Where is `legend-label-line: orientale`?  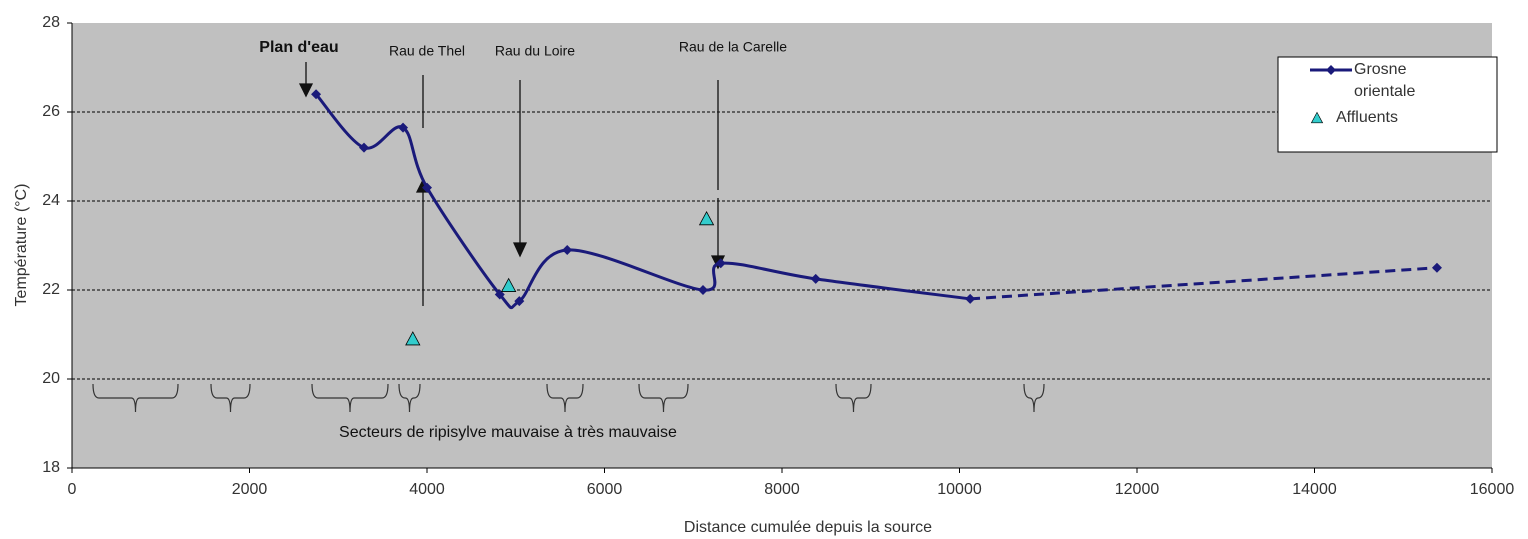 legend-label-line: orientale is located at coordinates (1384, 91).